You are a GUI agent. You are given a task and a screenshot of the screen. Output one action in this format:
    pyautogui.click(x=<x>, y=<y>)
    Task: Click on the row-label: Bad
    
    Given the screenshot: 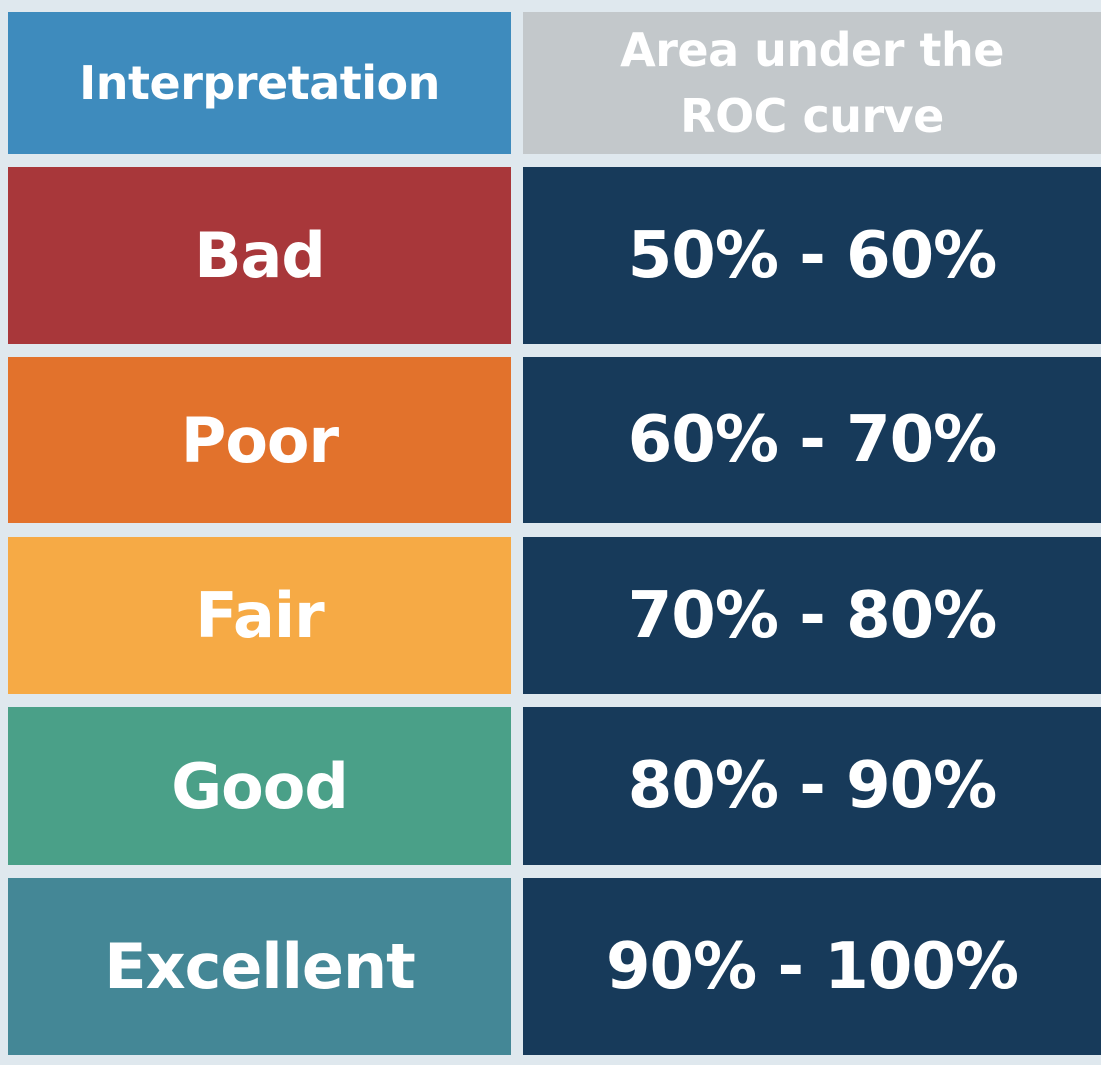 What is the action you would take?
    pyautogui.click(x=259, y=255)
    